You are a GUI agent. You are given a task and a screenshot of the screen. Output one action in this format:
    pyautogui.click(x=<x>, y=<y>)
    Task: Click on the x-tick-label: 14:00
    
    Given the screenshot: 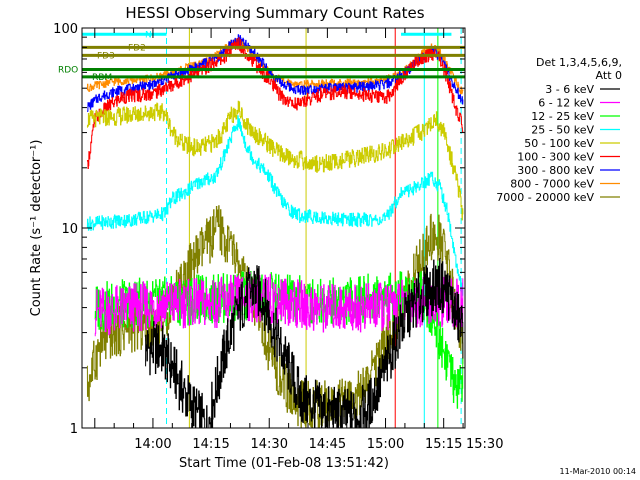 What is the action you would take?
    pyautogui.click(x=152, y=444)
    